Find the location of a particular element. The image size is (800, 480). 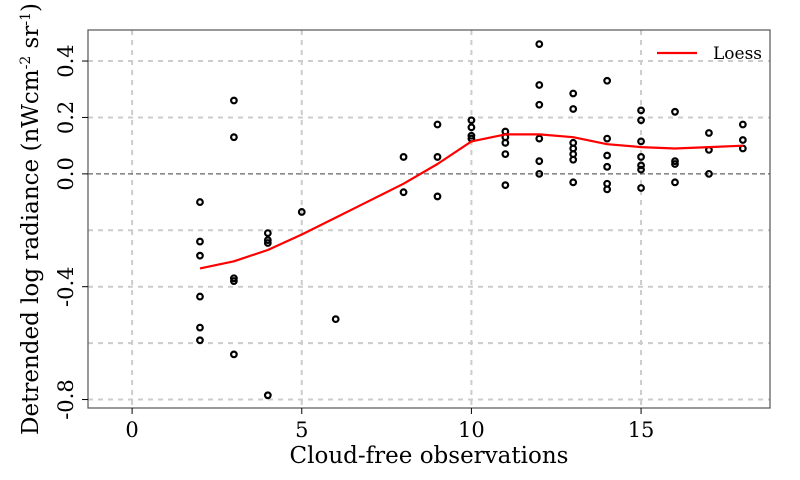

y-axis-ticks: -0.8 -0.4 0.0 0.2 0.4 is located at coordinates (71, 232).